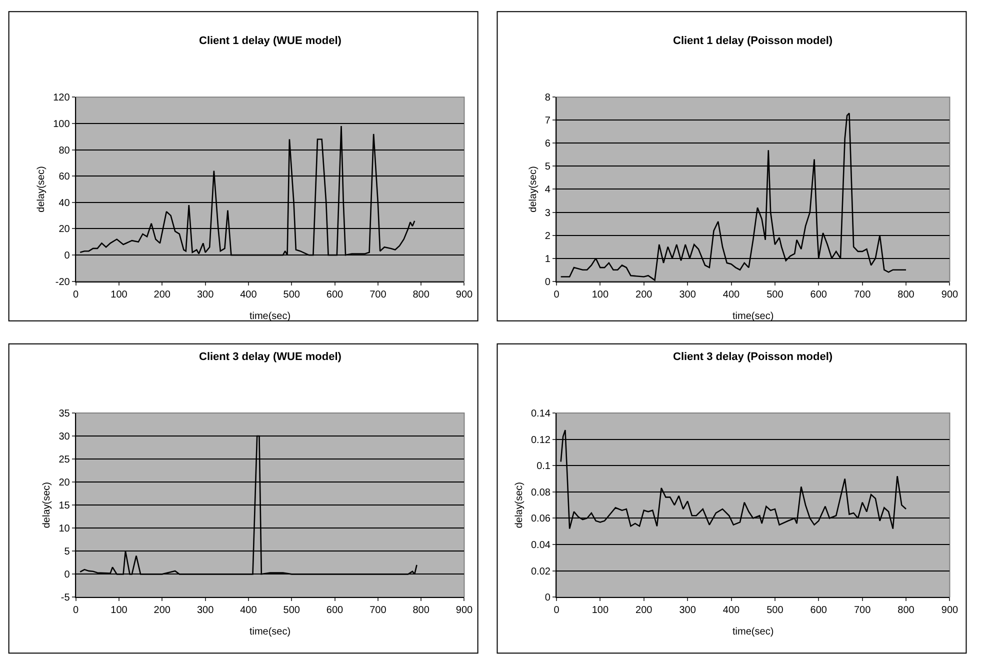  What do you see at coordinates (270, 41) in the screenshot?
I see `chart-title: Client 1 delay (WUE model)` at bounding box center [270, 41].